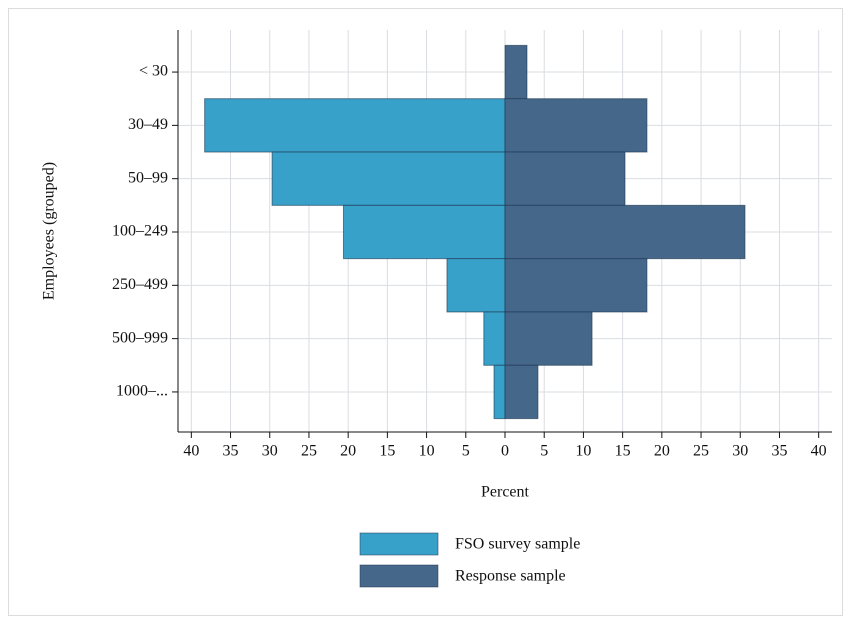 This screenshot has width=844, height=617. What do you see at coordinates (505, 451) in the screenshot?
I see `x-tick-label: 0` at bounding box center [505, 451].